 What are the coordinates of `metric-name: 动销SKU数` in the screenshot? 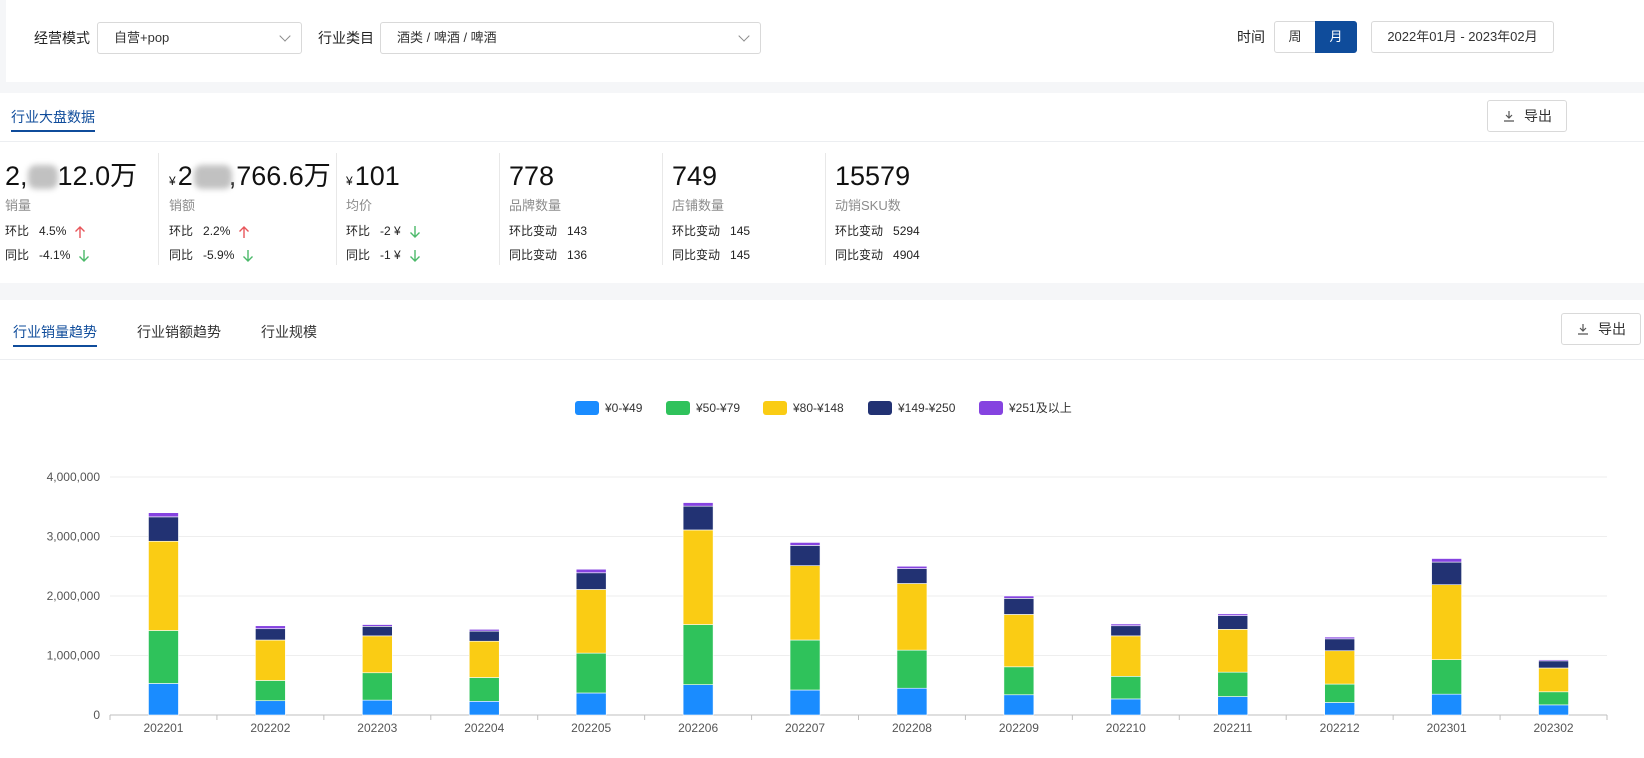 It's located at (868, 205).